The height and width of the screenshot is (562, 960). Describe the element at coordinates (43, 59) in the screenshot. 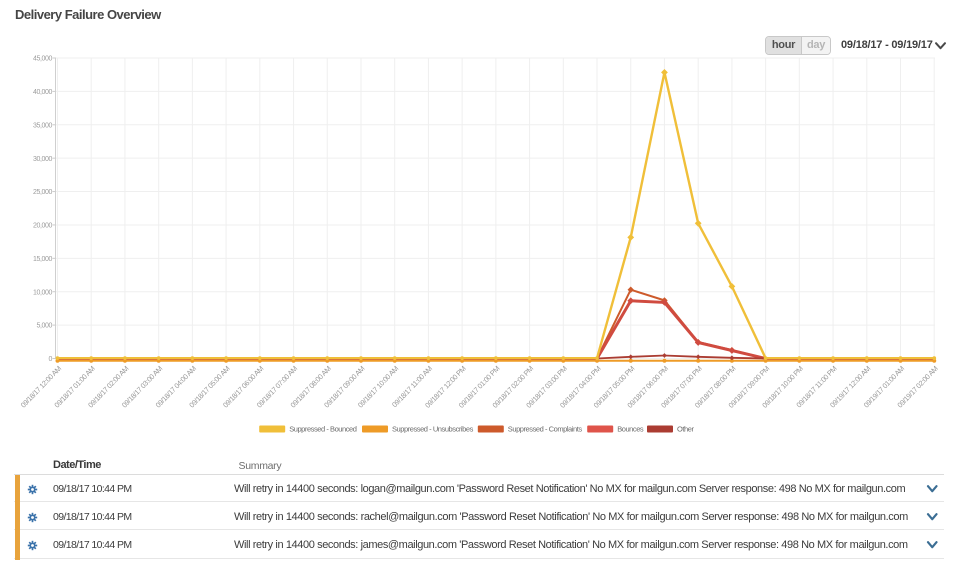

I see `svg-text: 45,000` at that location.